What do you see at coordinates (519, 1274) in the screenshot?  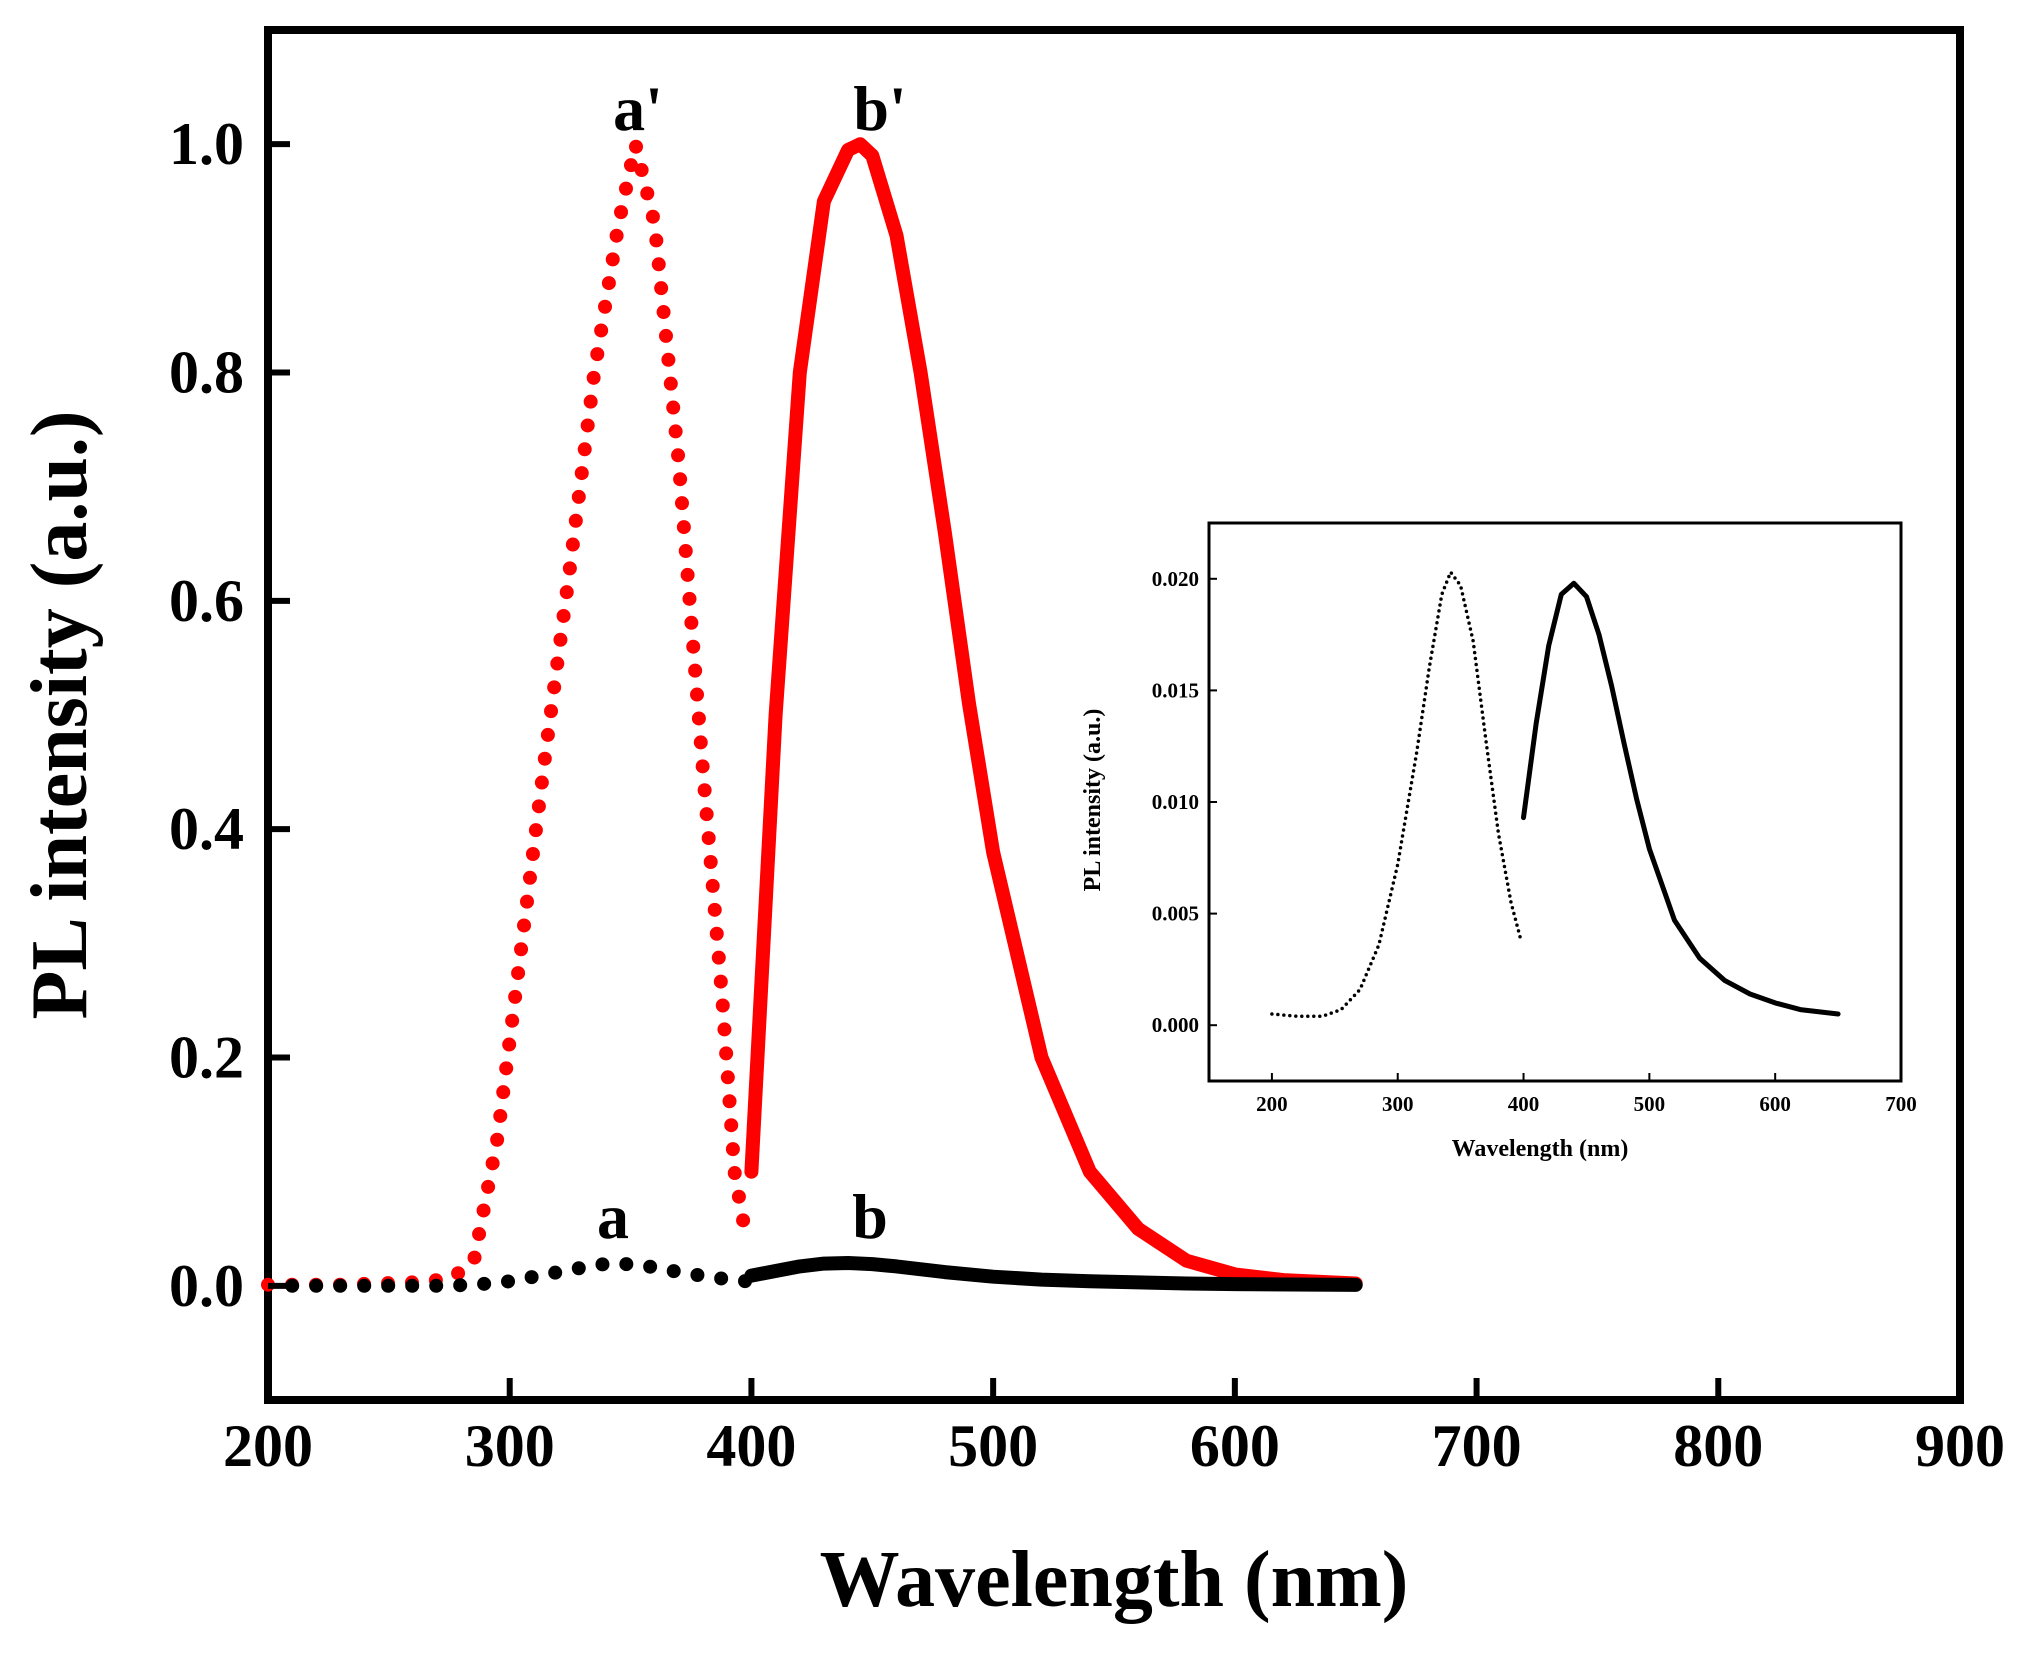 I see `main-series-a` at bounding box center [519, 1274].